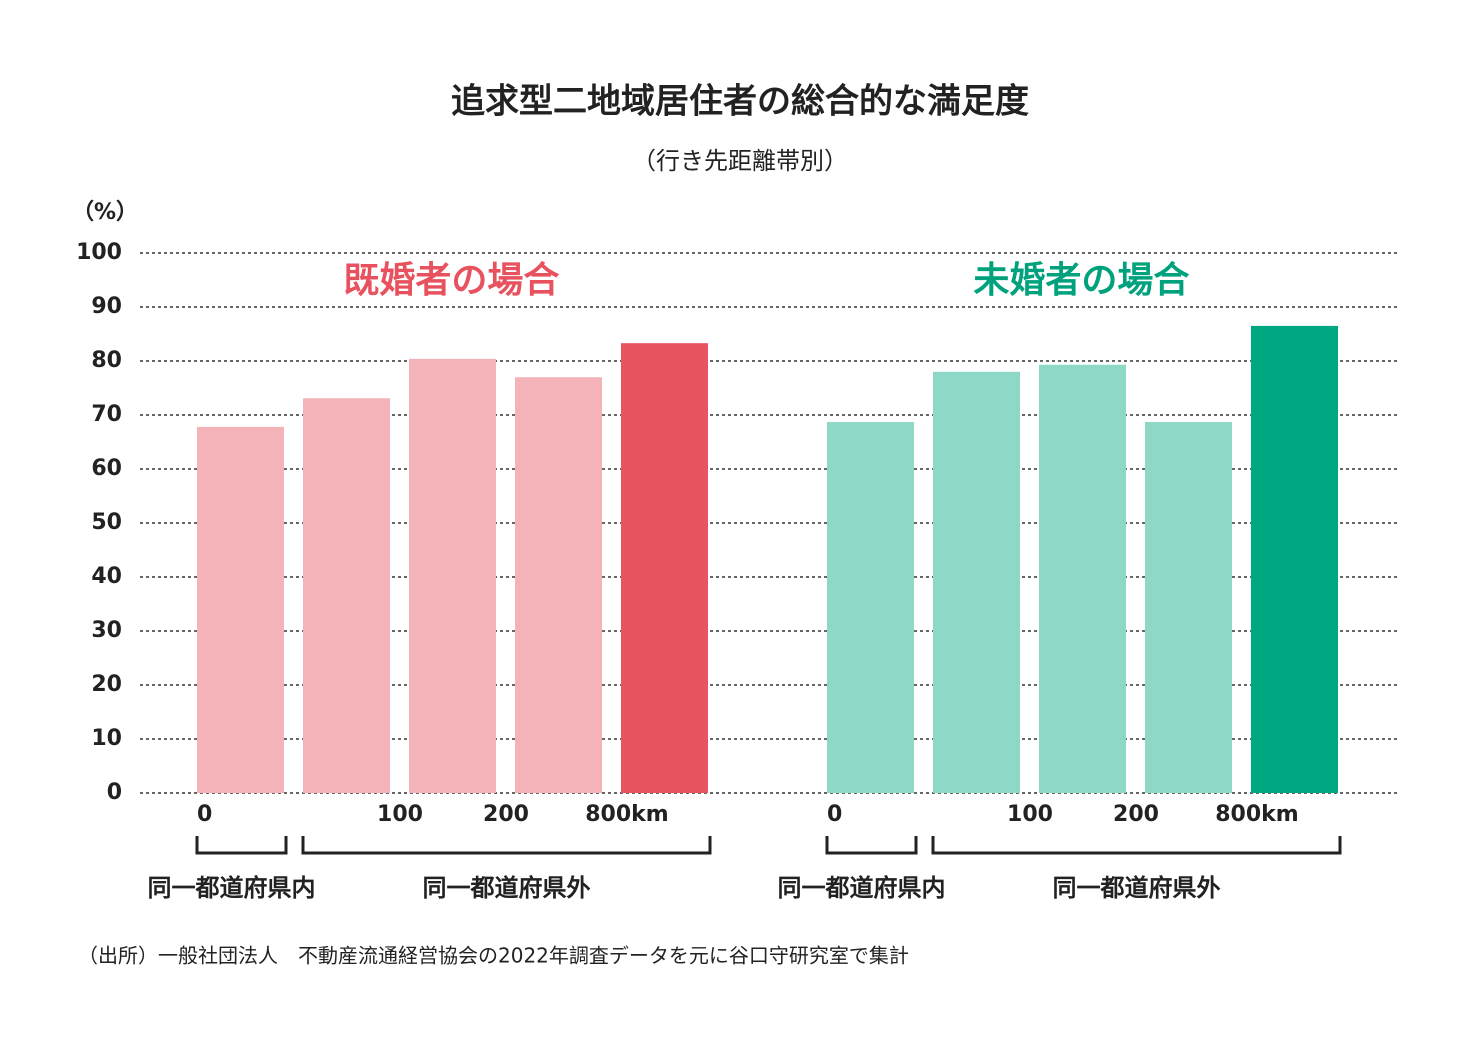  Describe the element at coordinates (106, 468) in the screenshot. I see `y-tick-label: 60` at that location.